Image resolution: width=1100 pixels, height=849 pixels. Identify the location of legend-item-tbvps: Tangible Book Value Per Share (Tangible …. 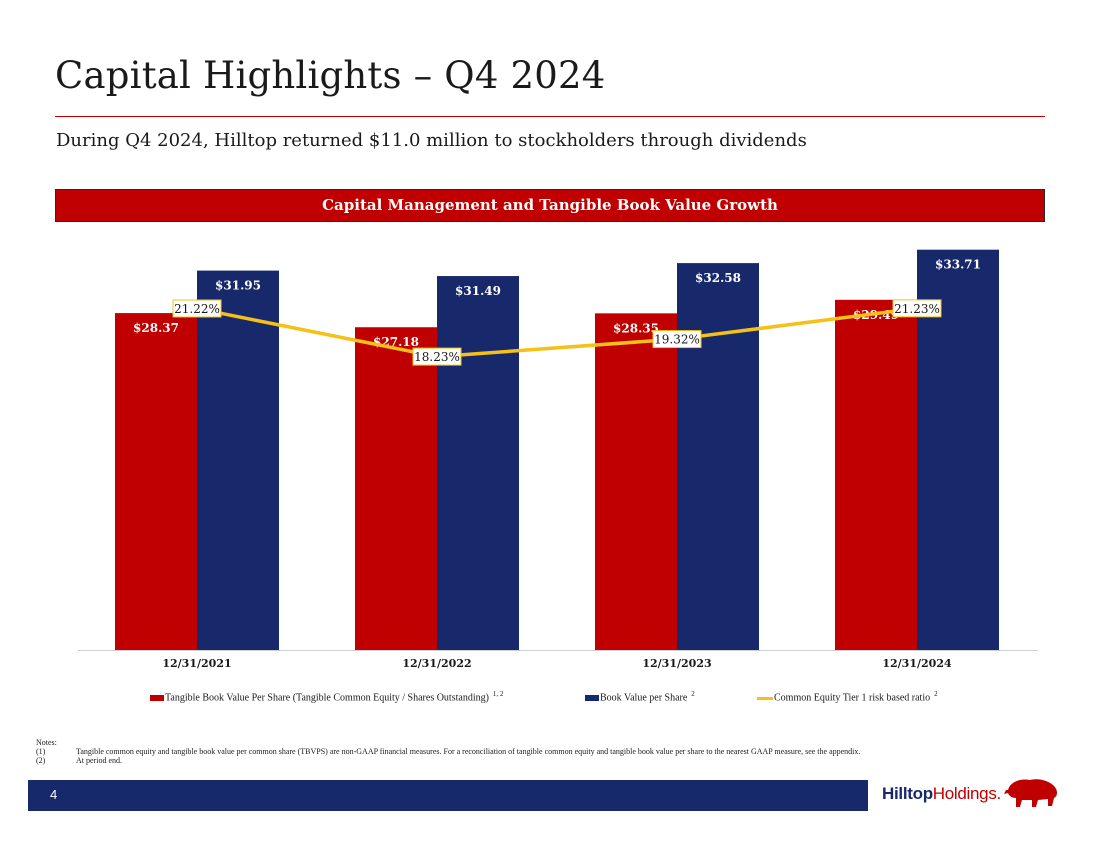
(326, 696).